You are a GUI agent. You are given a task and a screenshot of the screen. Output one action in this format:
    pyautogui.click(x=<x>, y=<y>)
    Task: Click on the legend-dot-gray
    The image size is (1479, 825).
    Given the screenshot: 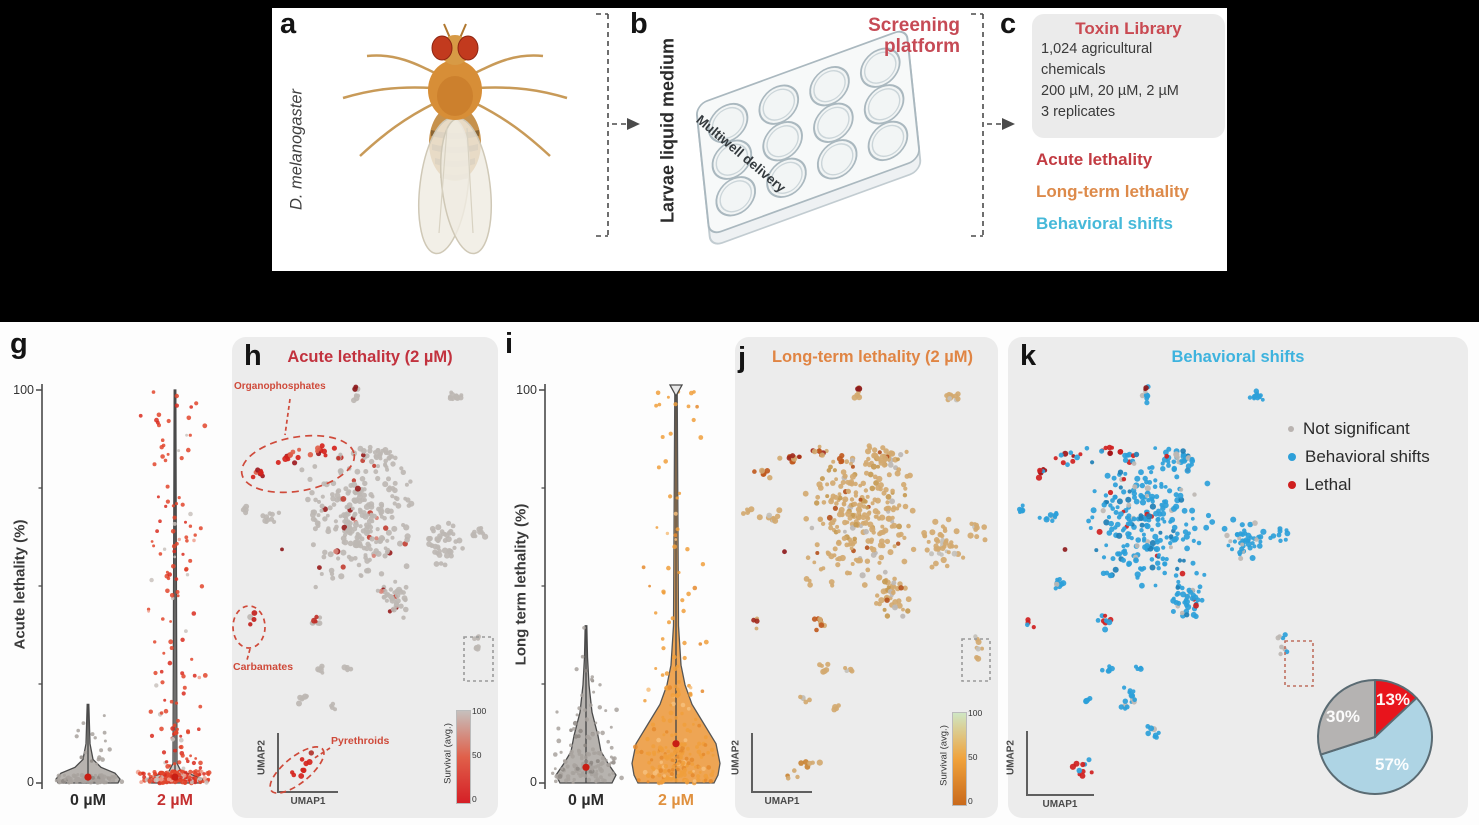 What is the action you would take?
    pyautogui.click(x=1291, y=429)
    